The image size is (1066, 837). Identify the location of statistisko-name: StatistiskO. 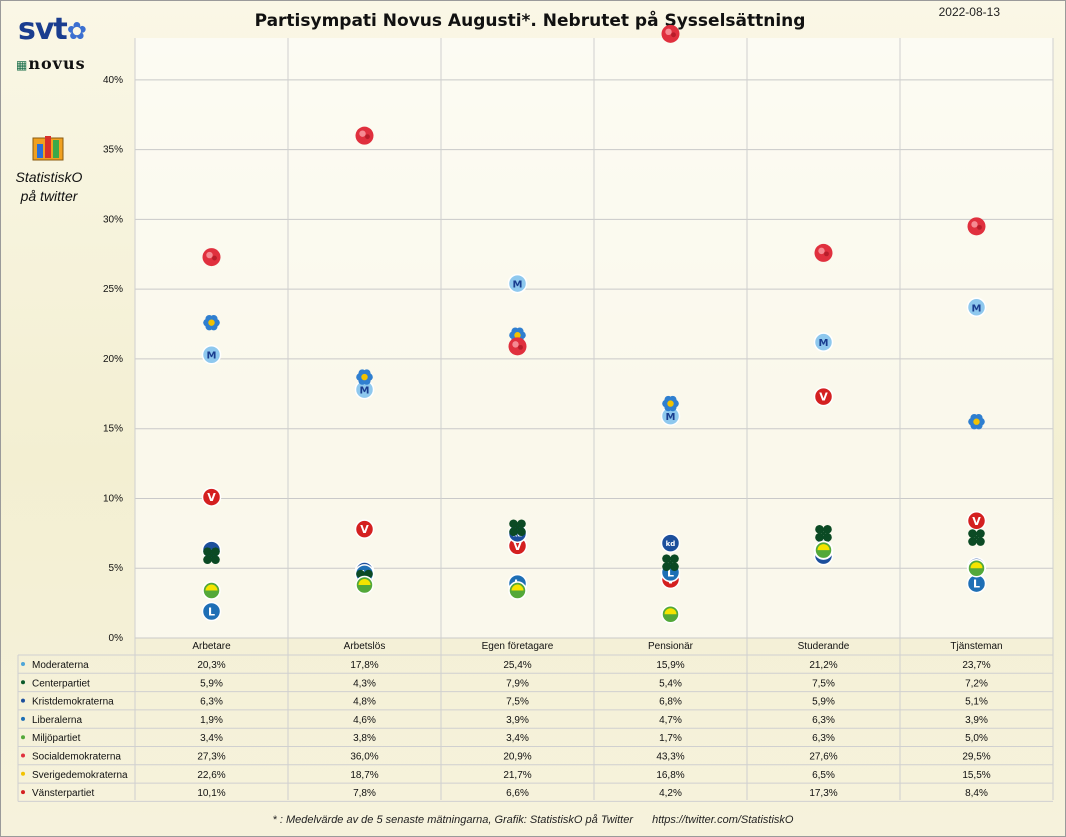
(49, 177).